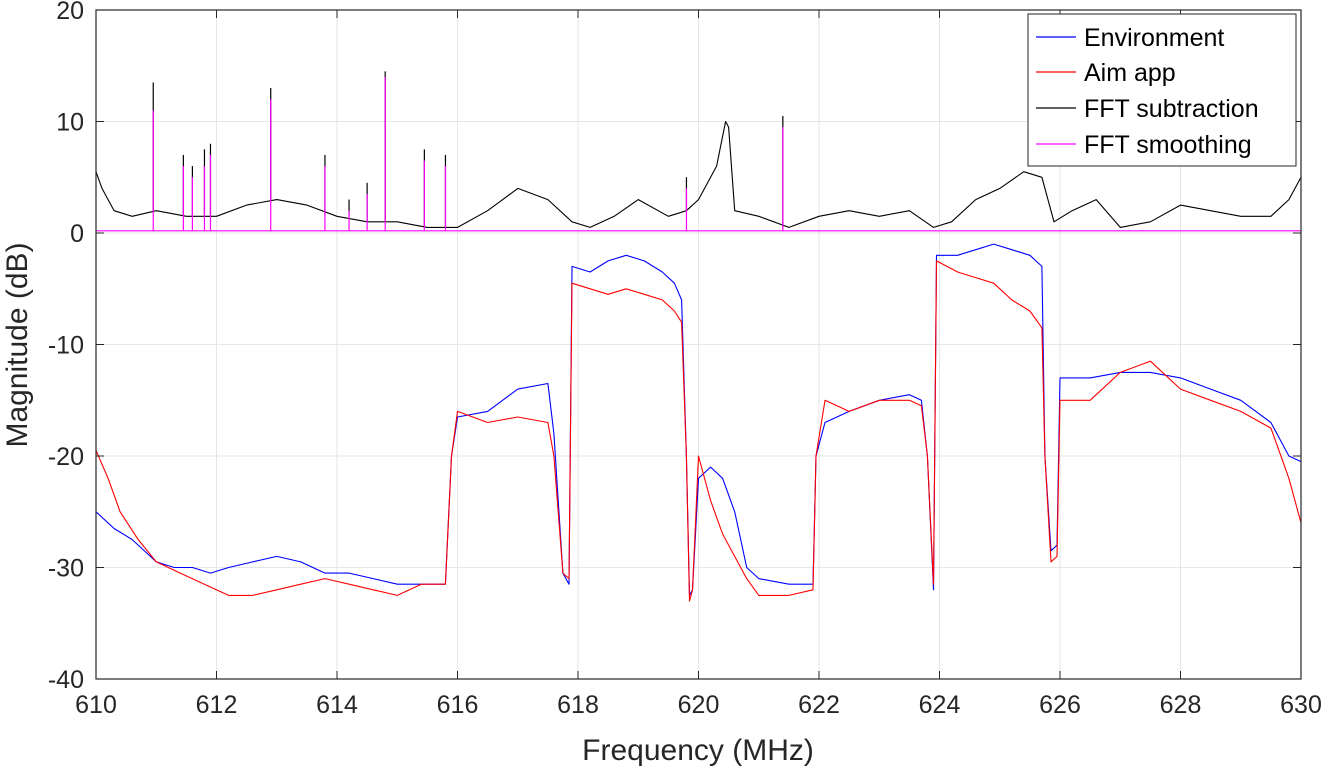 This screenshot has width=1329, height=776. I want to click on x-tick-label: 618, so click(578, 705).